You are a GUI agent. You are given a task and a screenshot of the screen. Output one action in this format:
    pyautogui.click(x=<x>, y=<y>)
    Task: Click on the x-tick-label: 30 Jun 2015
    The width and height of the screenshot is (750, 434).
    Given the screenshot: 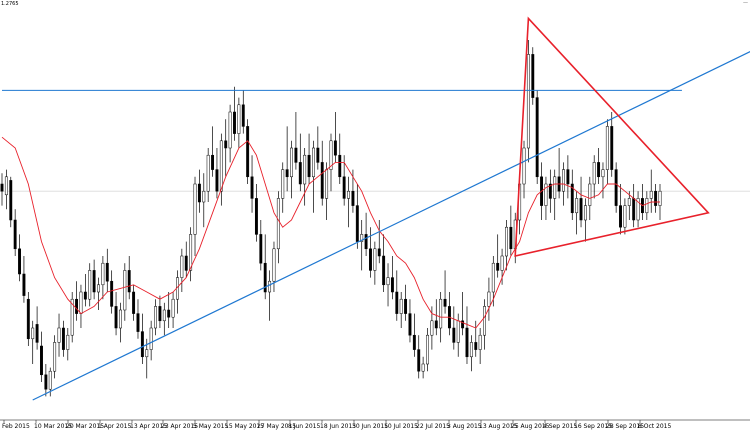 What is the action you would take?
    pyautogui.click(x=370, y=426)
    